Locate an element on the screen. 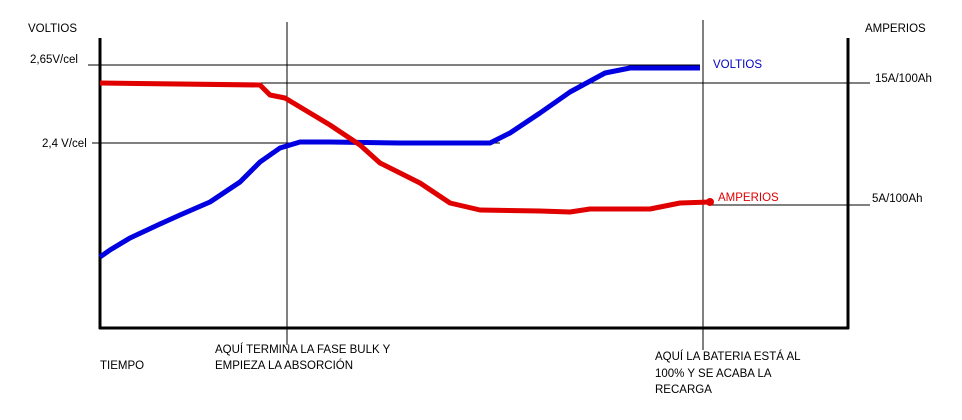 The width and height of the screenshot is (962, 420). note: EMPIEZA LA ABSORCIÓN is located at coordinates (284, 365).